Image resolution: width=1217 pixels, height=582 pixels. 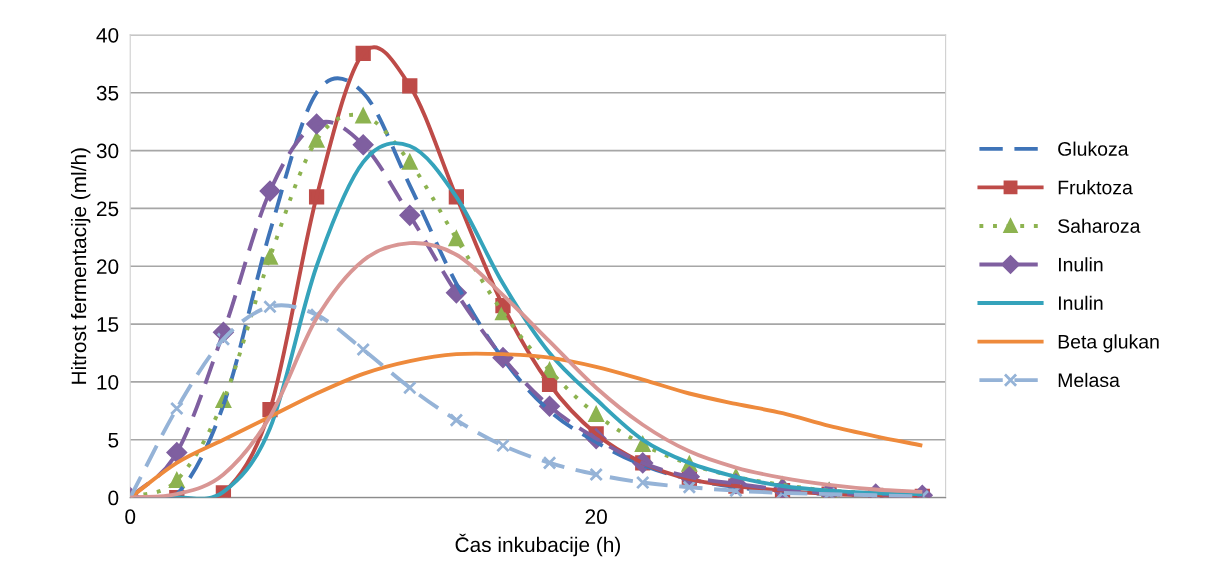 What do you see at coordinates (107, 35) in the screenshot?
I see `y-tick-label: 40` at bounding box center [107, 35].